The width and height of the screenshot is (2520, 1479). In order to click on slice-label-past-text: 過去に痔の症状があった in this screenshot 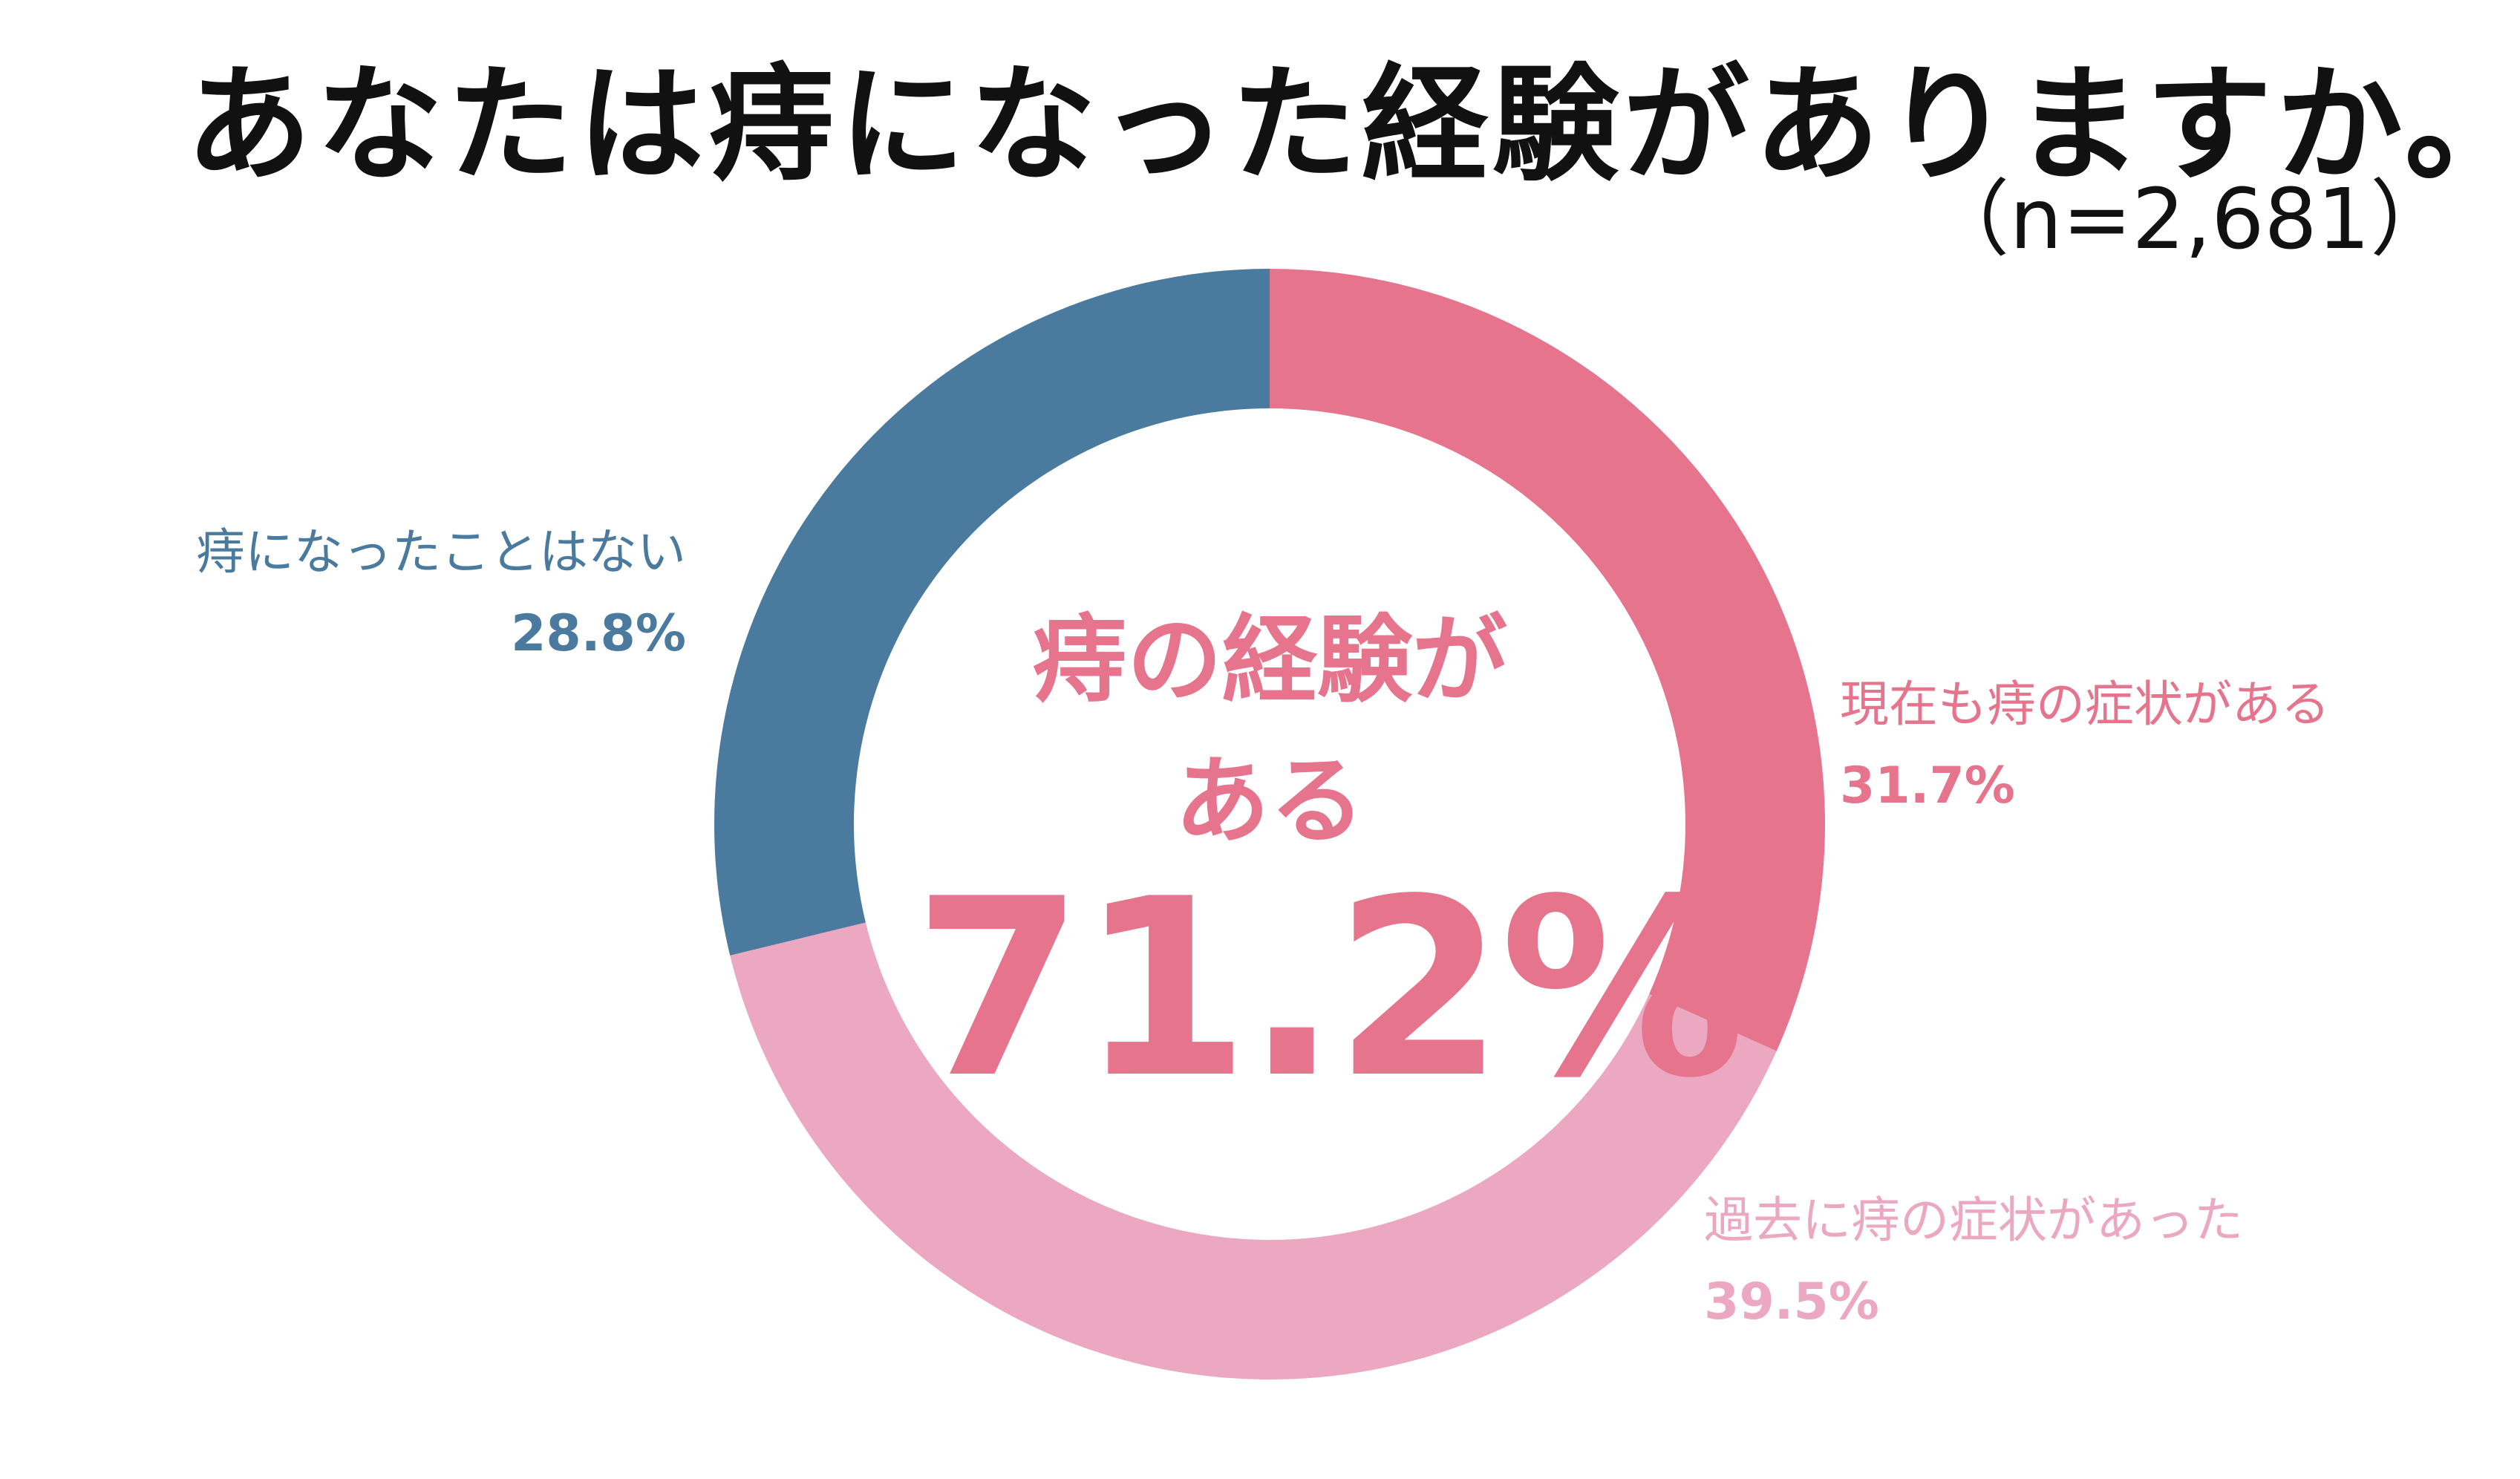, I will do `click(1973, 1220)`.